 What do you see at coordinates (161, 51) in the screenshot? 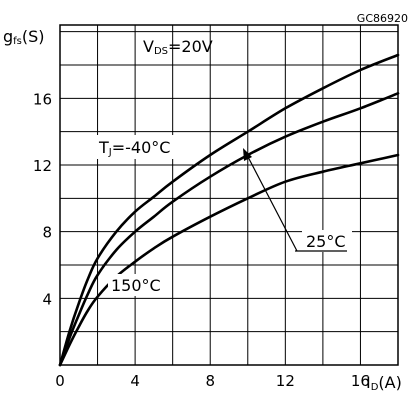
I see `vds-subscript: DS` at bounding box center [161, 51].